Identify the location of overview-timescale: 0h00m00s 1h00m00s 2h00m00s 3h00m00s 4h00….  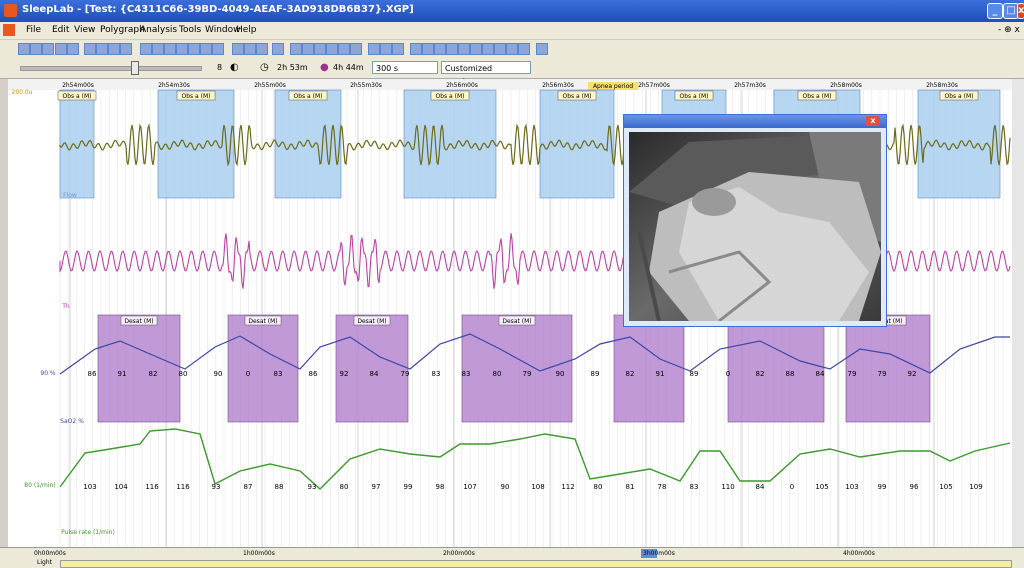
(512, 557).